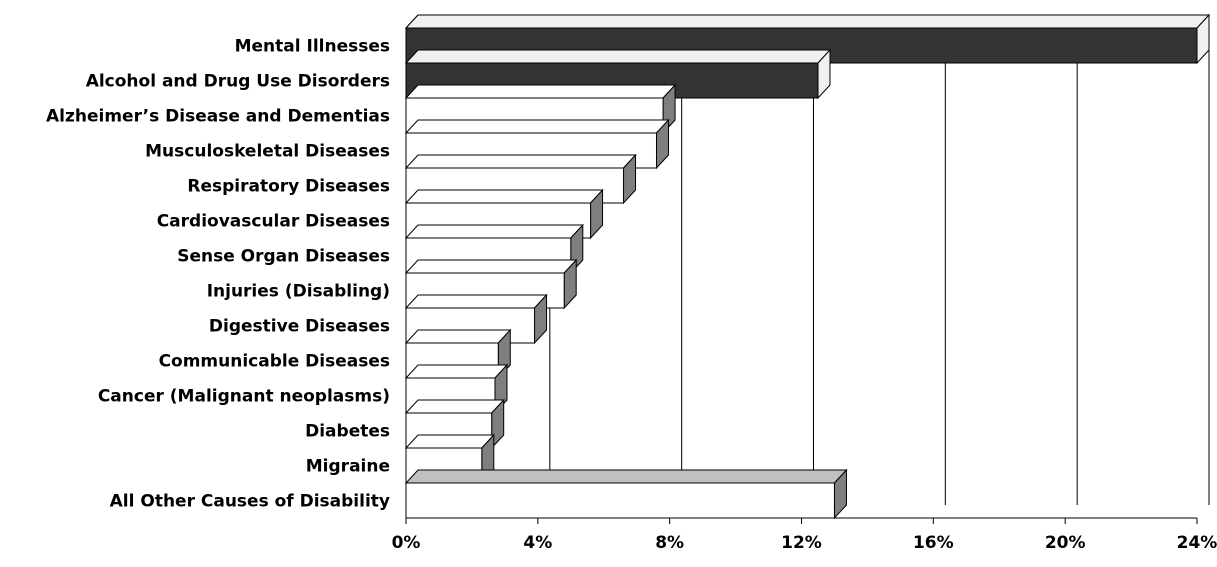  Describe the element at coordinates (933, 543) in the screenshot. I see `x-tick-label: 16%` at that location.